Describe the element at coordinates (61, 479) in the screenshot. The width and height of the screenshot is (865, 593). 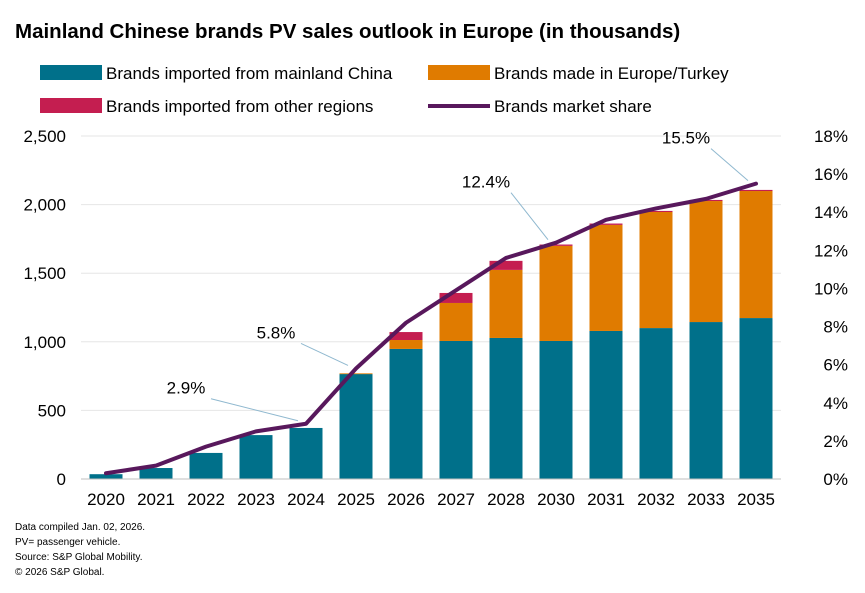
I see `y-tick-label: 0` at that location.